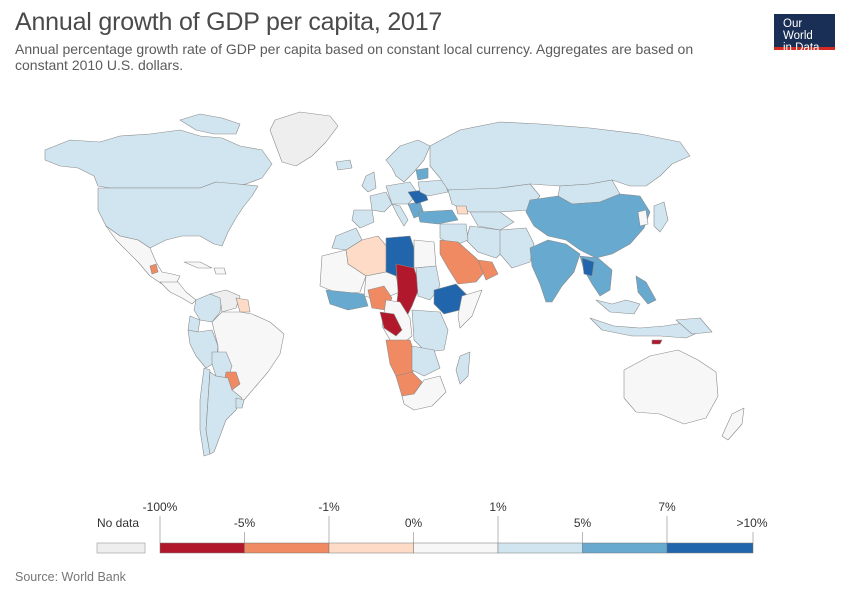 Image resolution: width=850 pixels, height=600 pixels. What do you see at coordinates (618, 307) in the screenshot?
I see `region-malaysia` at bounding box center [618, 307].